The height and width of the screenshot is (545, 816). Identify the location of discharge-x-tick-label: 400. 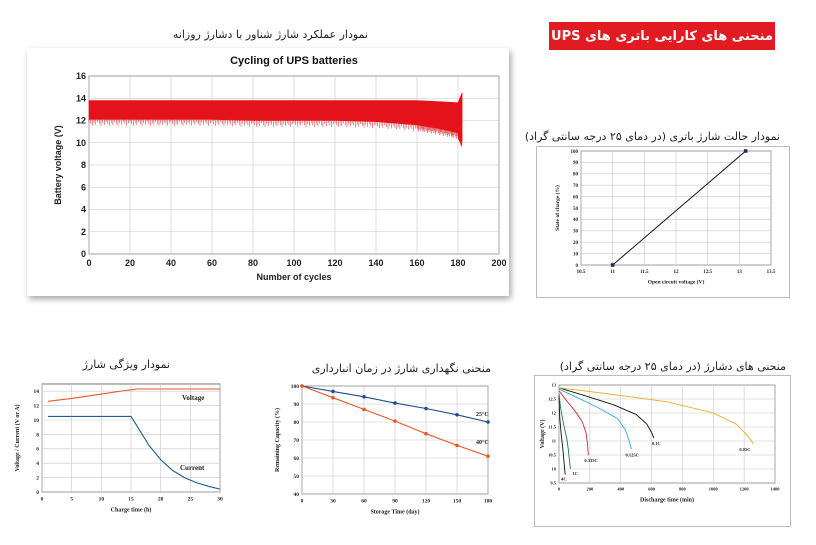
(621, 489).